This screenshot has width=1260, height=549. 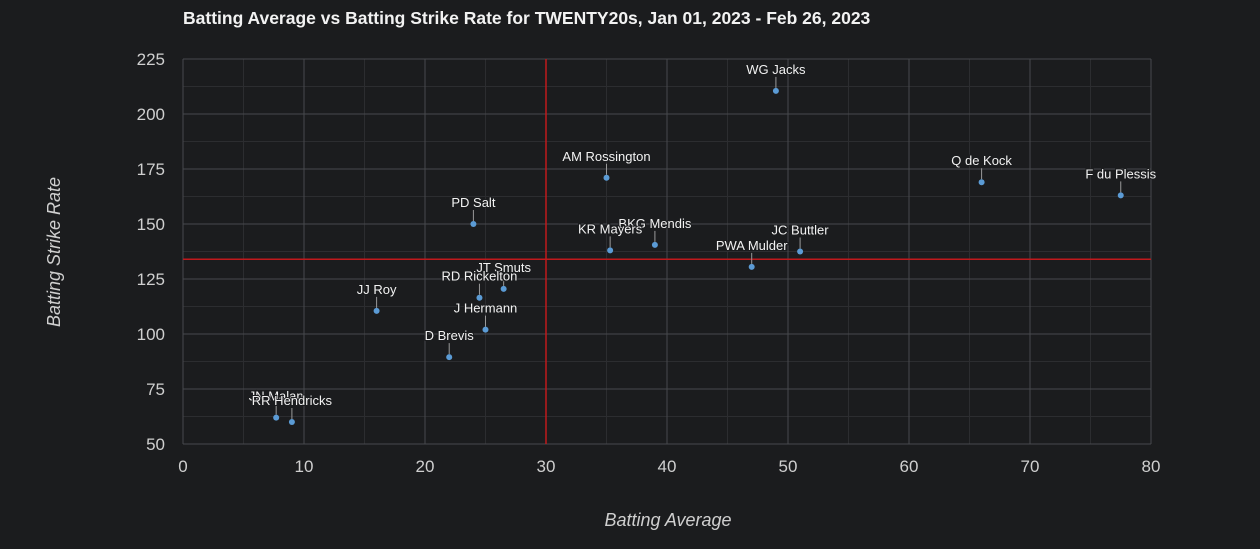 I want to click on point-label: RR Hendricks, so click(x=292, y=400).